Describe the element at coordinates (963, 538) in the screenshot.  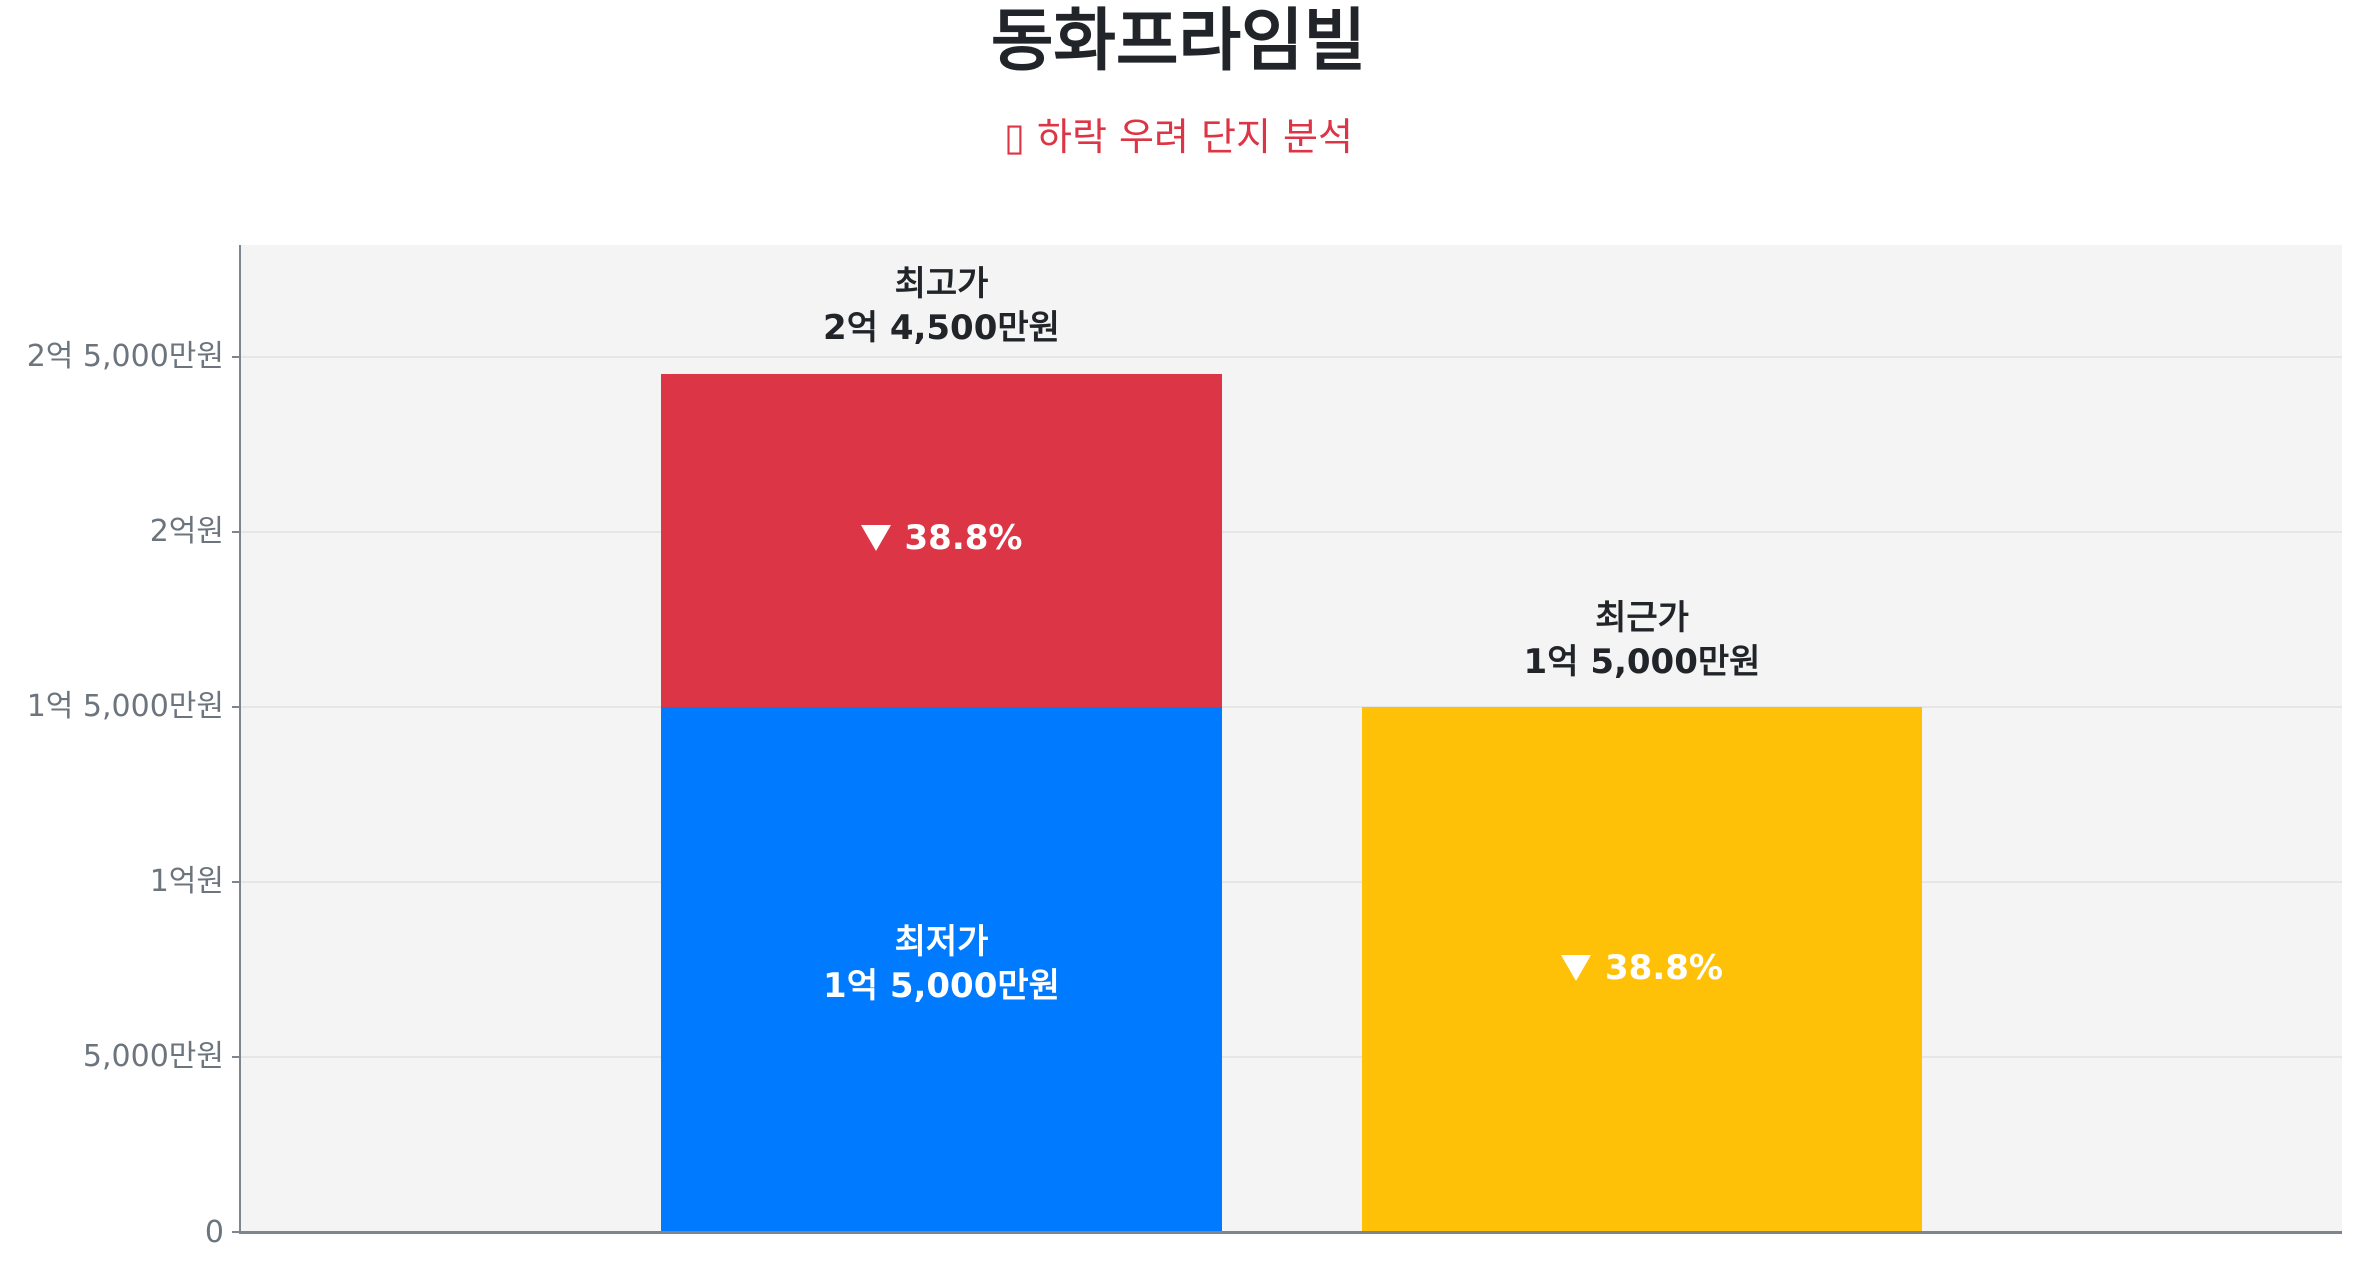
I see `max-drop-value: 38.8%` at that location.